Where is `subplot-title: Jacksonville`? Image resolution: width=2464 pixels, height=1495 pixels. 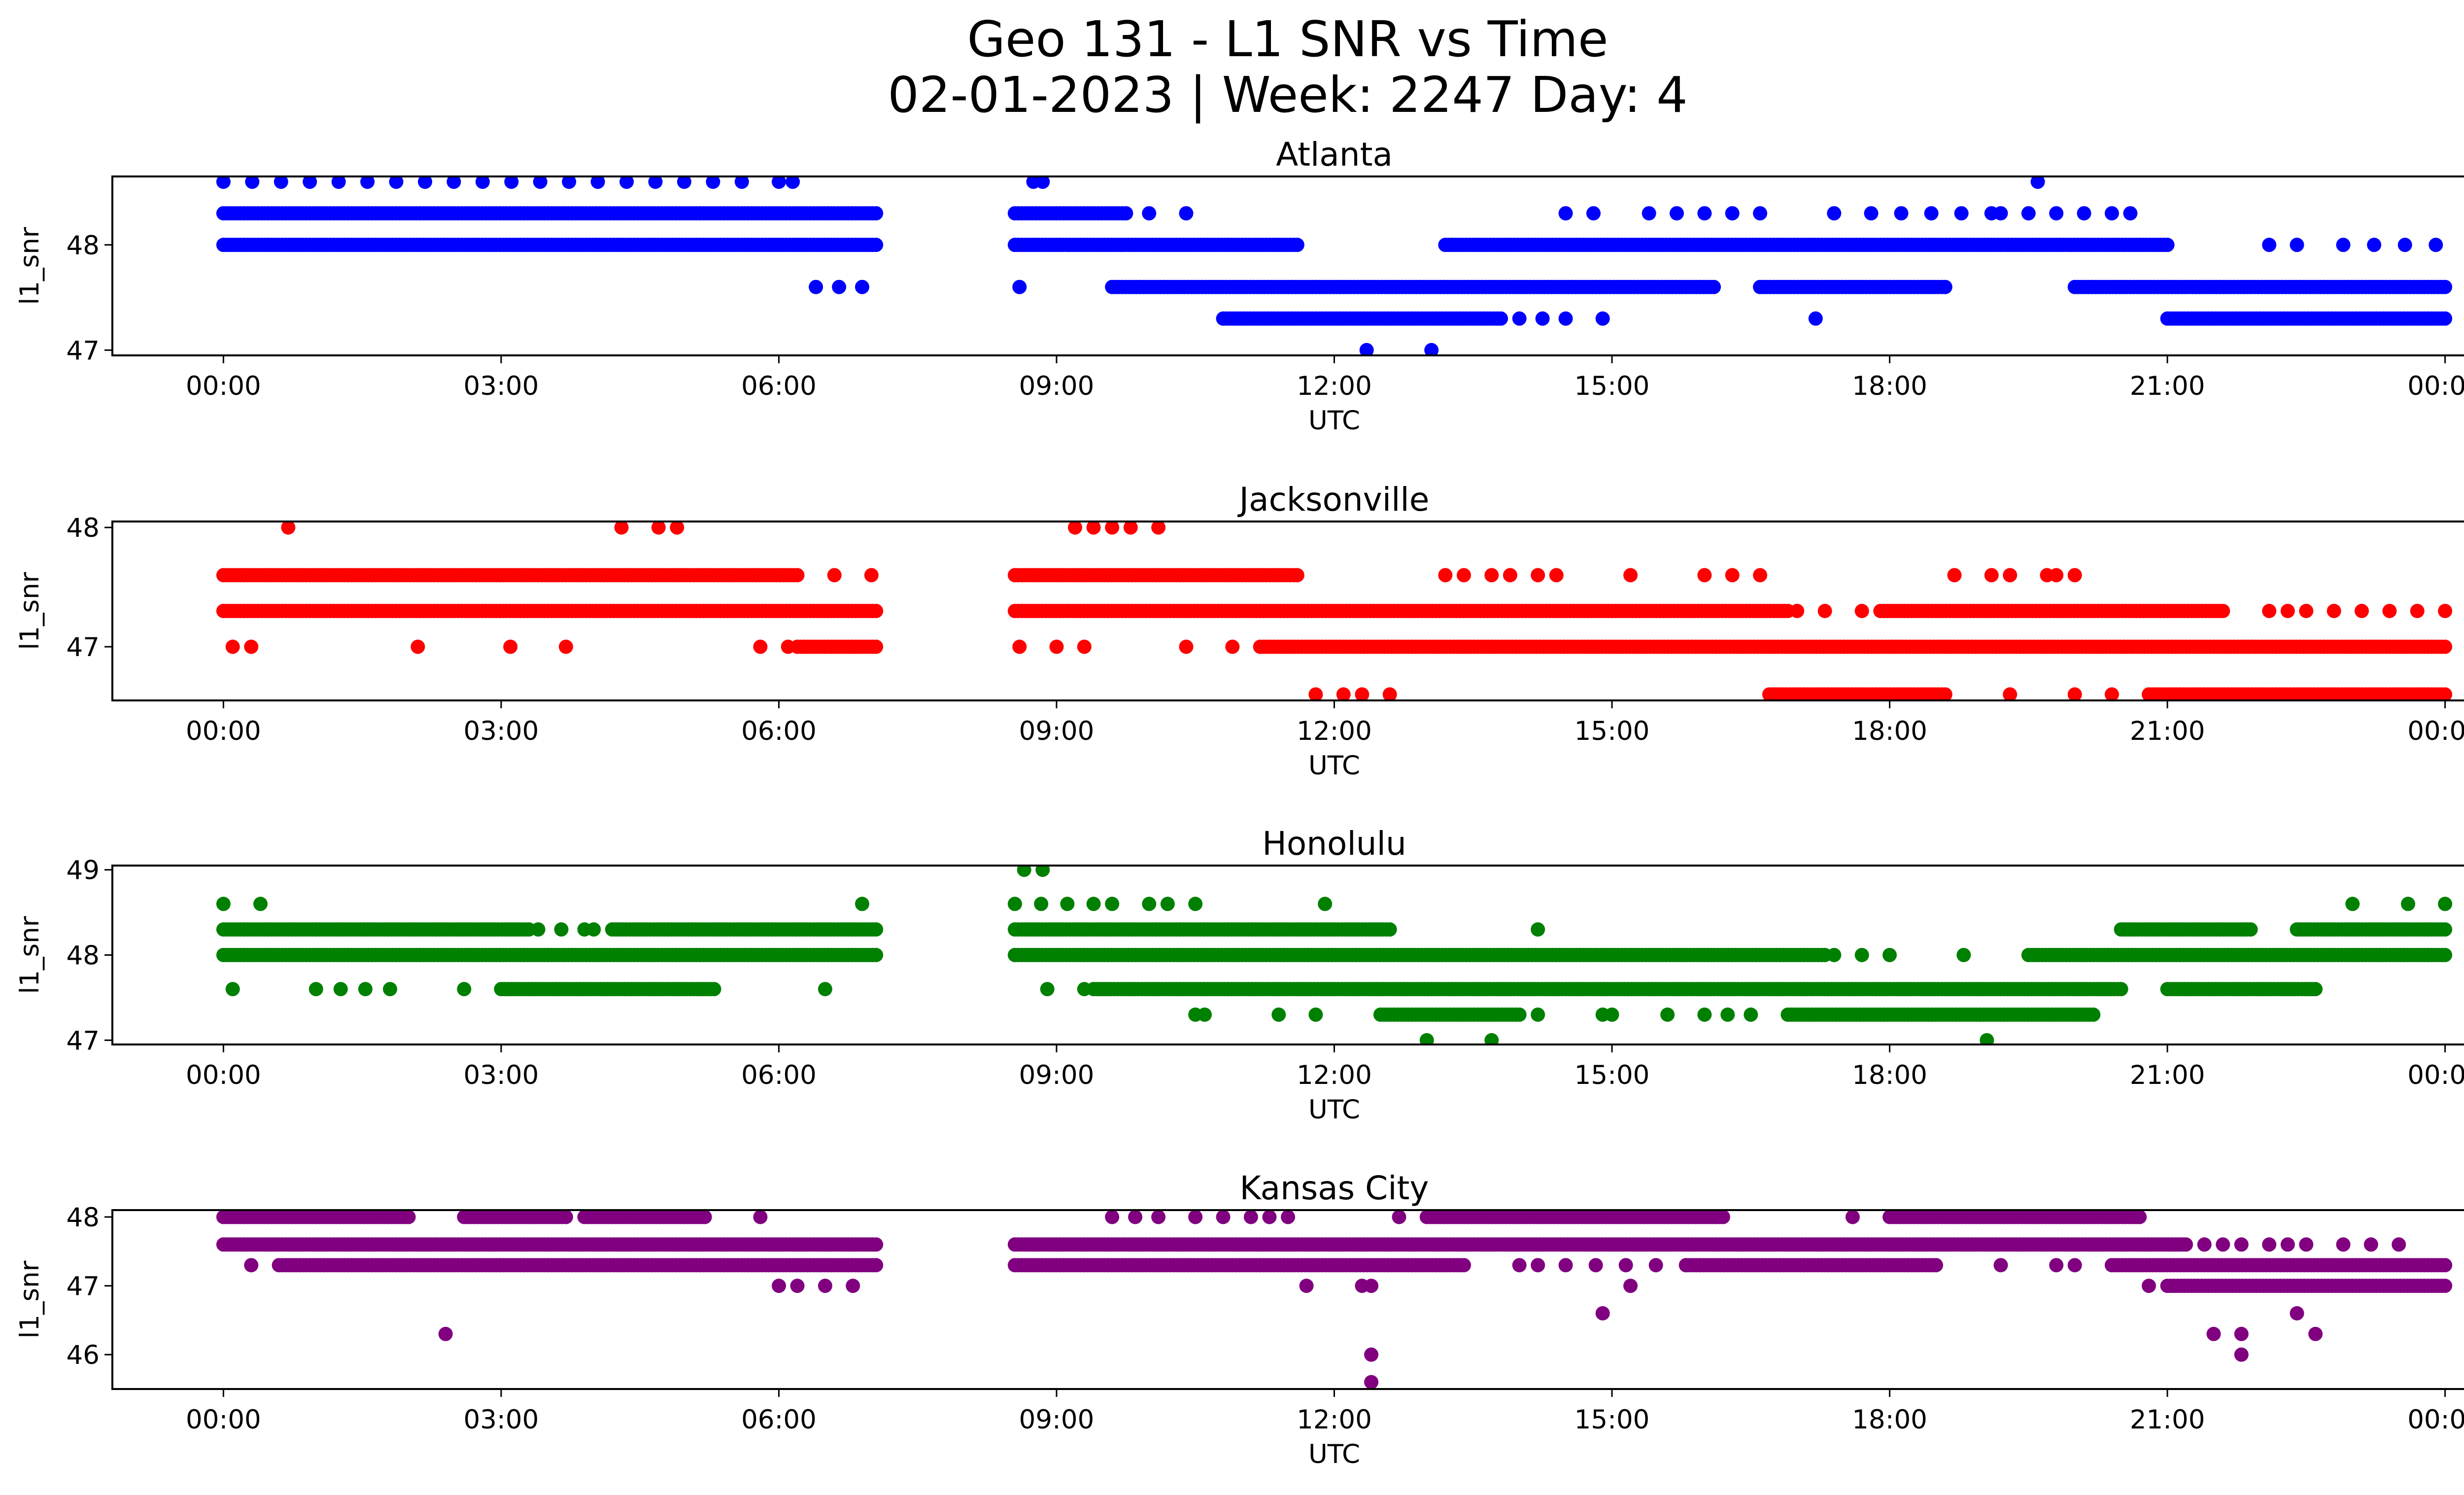
subplot-title: Jacksonville is located at coordinates (1333, 500).